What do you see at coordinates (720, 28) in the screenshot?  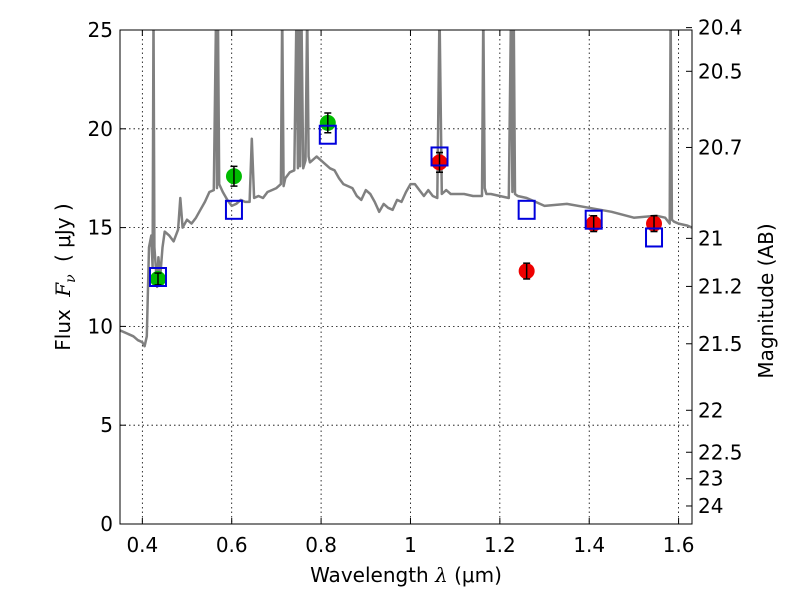 I see `y2-tick-label: 20.4` at bounding box center [720, 28].